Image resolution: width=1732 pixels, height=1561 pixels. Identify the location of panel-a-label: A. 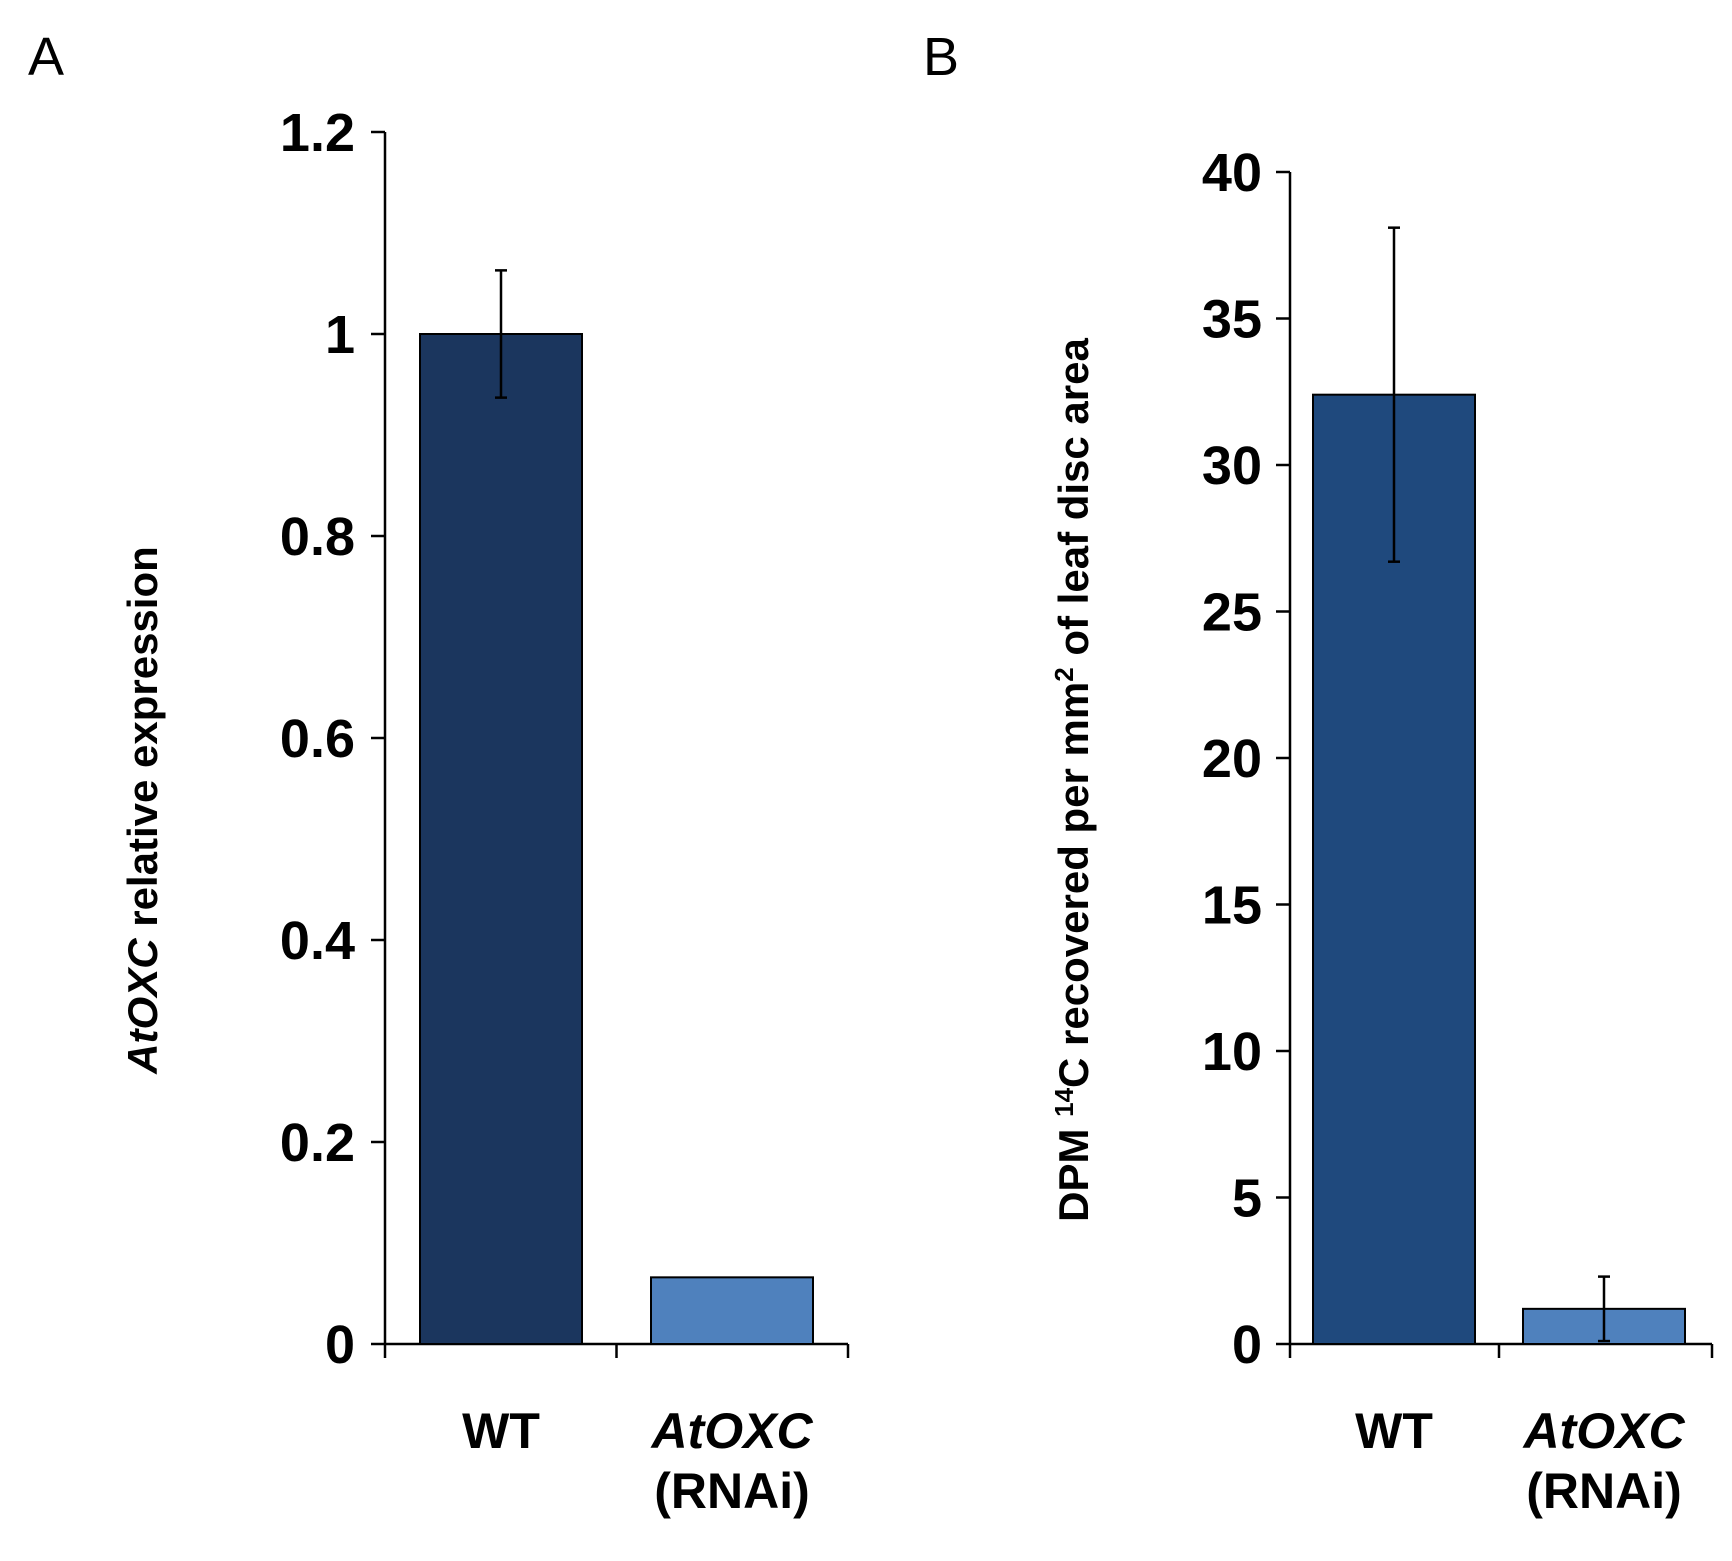
(46, 57).